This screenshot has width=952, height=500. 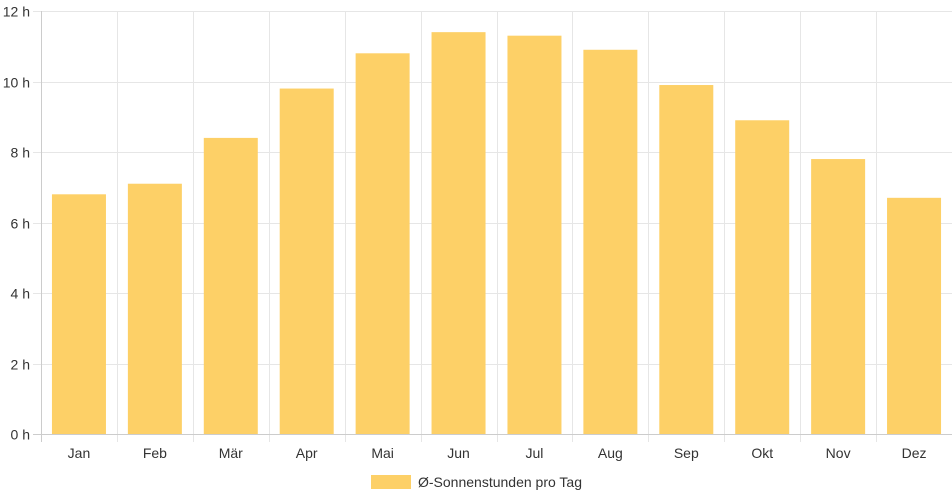 I want to click on x-tick-label: Apr, so click(x=307, y=453).